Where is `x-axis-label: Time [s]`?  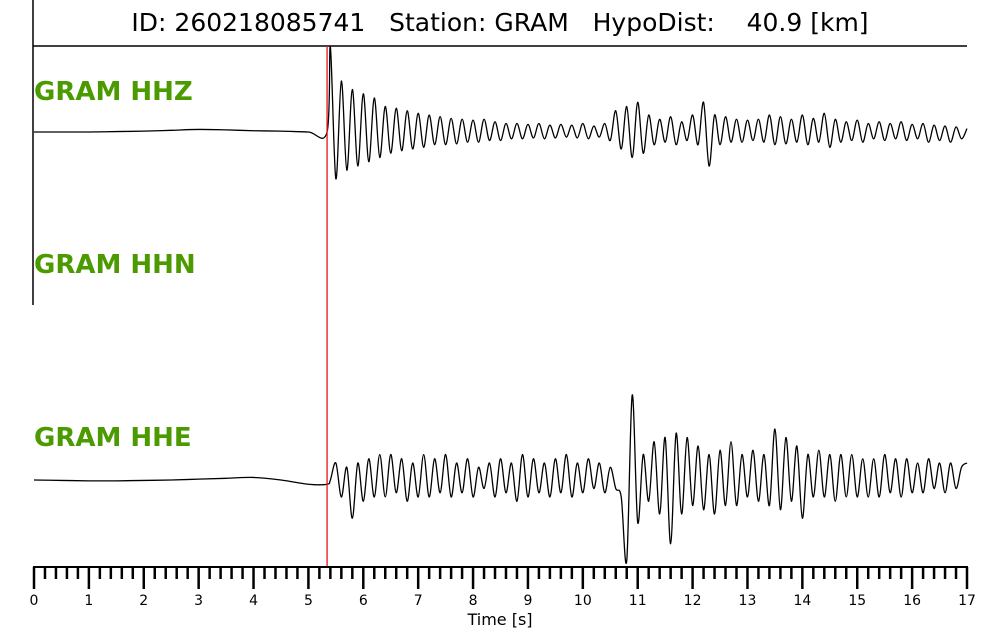 x-axis-label: Time [s] is located at coordinates (500, 619).